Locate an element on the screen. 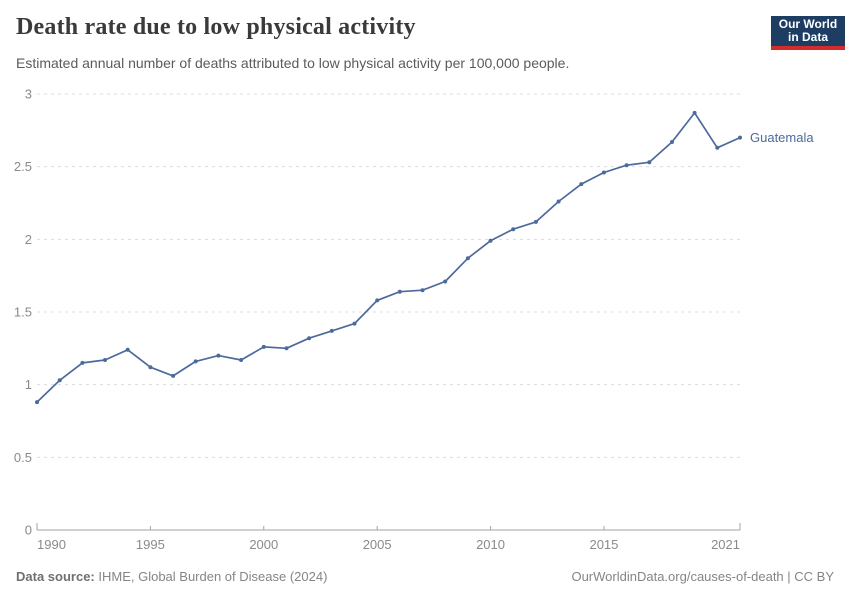  entity-label: Guatemala is located at coordinates (782, 137).